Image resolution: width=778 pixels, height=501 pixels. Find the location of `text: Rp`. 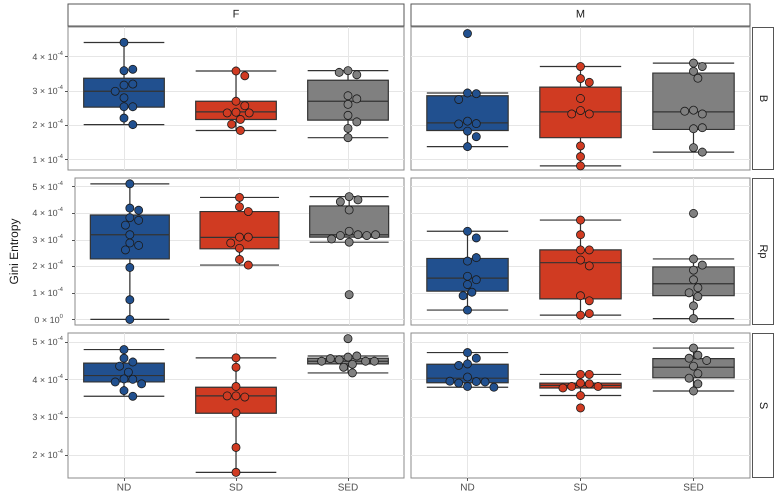

text: Rp is located at coordinates (763, 251).